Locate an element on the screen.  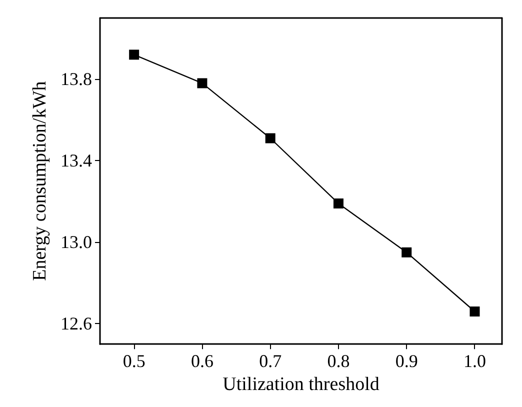
x-tick-label: 0.5 is located at coordinates (134, 361).